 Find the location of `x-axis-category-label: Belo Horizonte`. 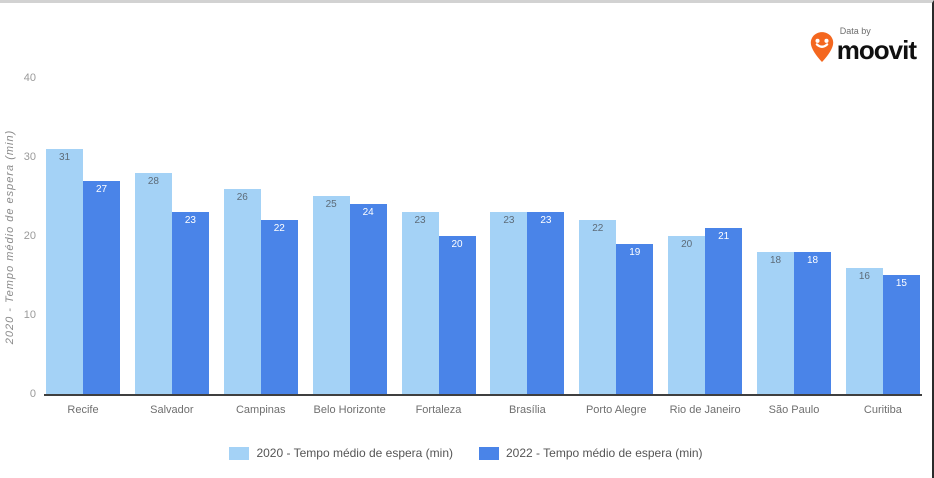

x-axis-category-label: Belo Horizonte is located at coordinates (349, 410).